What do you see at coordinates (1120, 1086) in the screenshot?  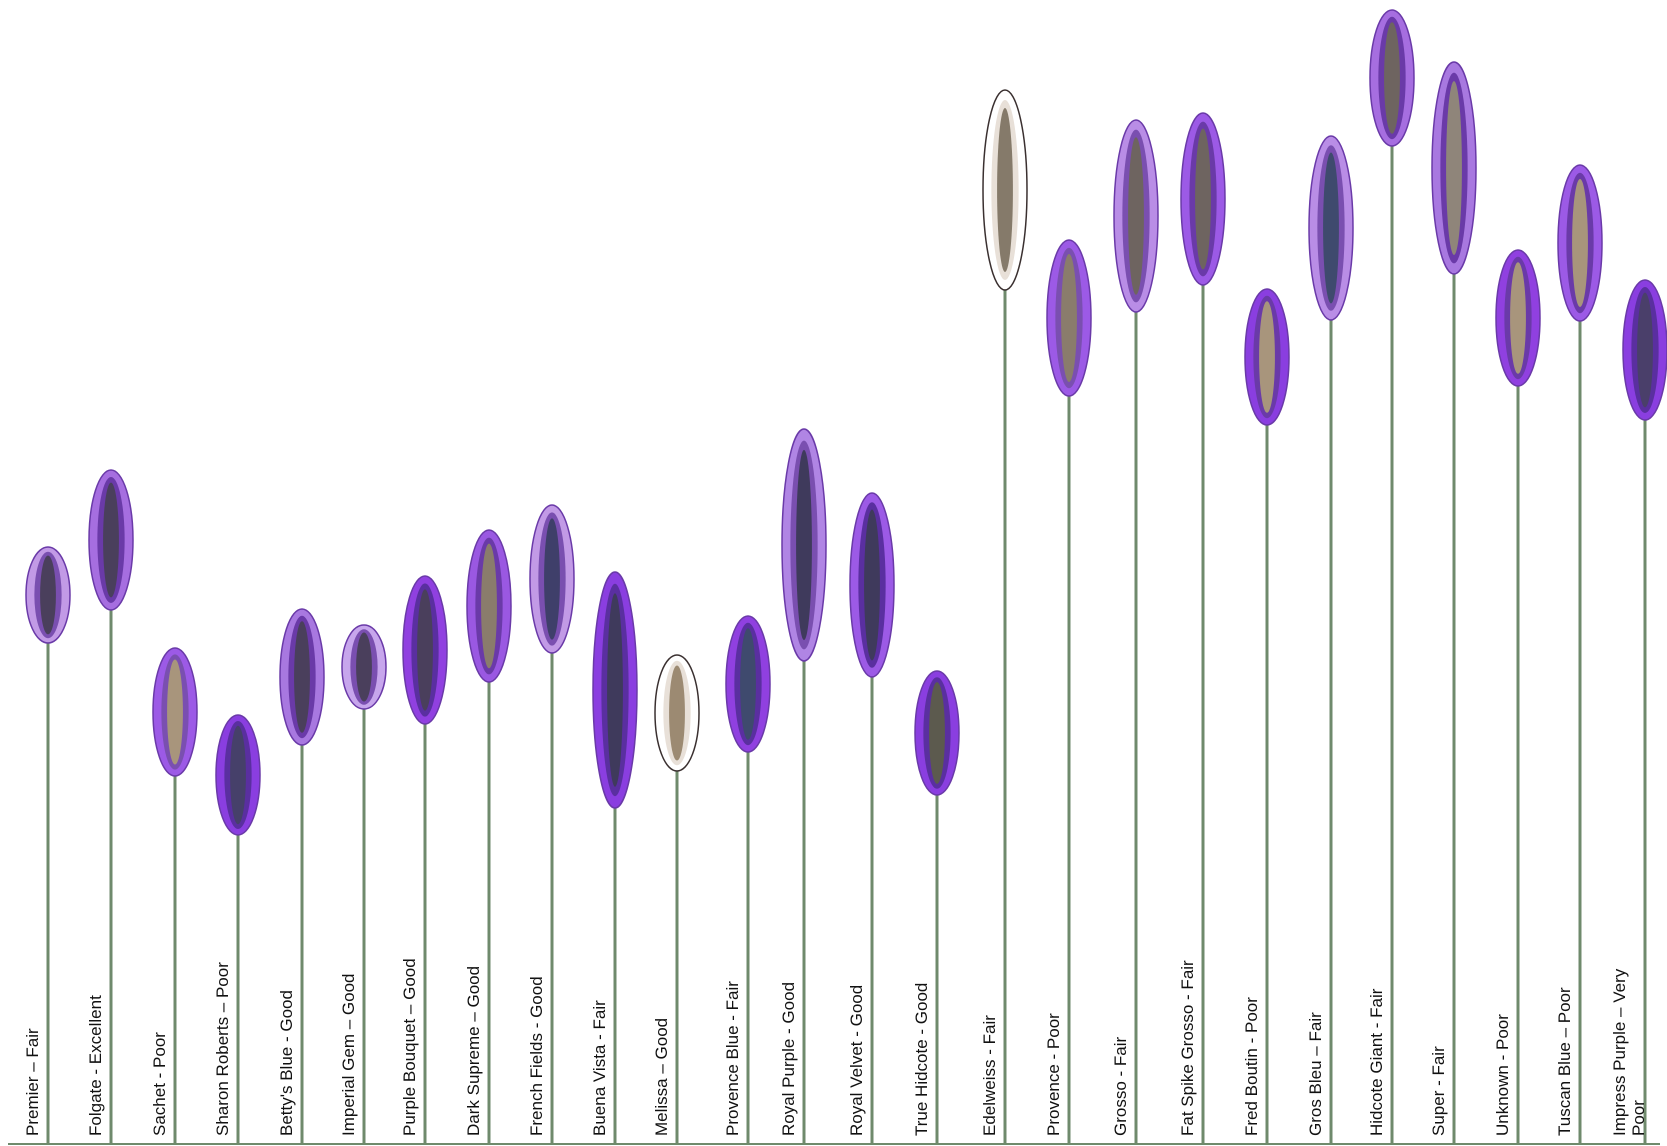 I see `plant-label: Grosso - Fair` at bounding box center [1120, 1086].